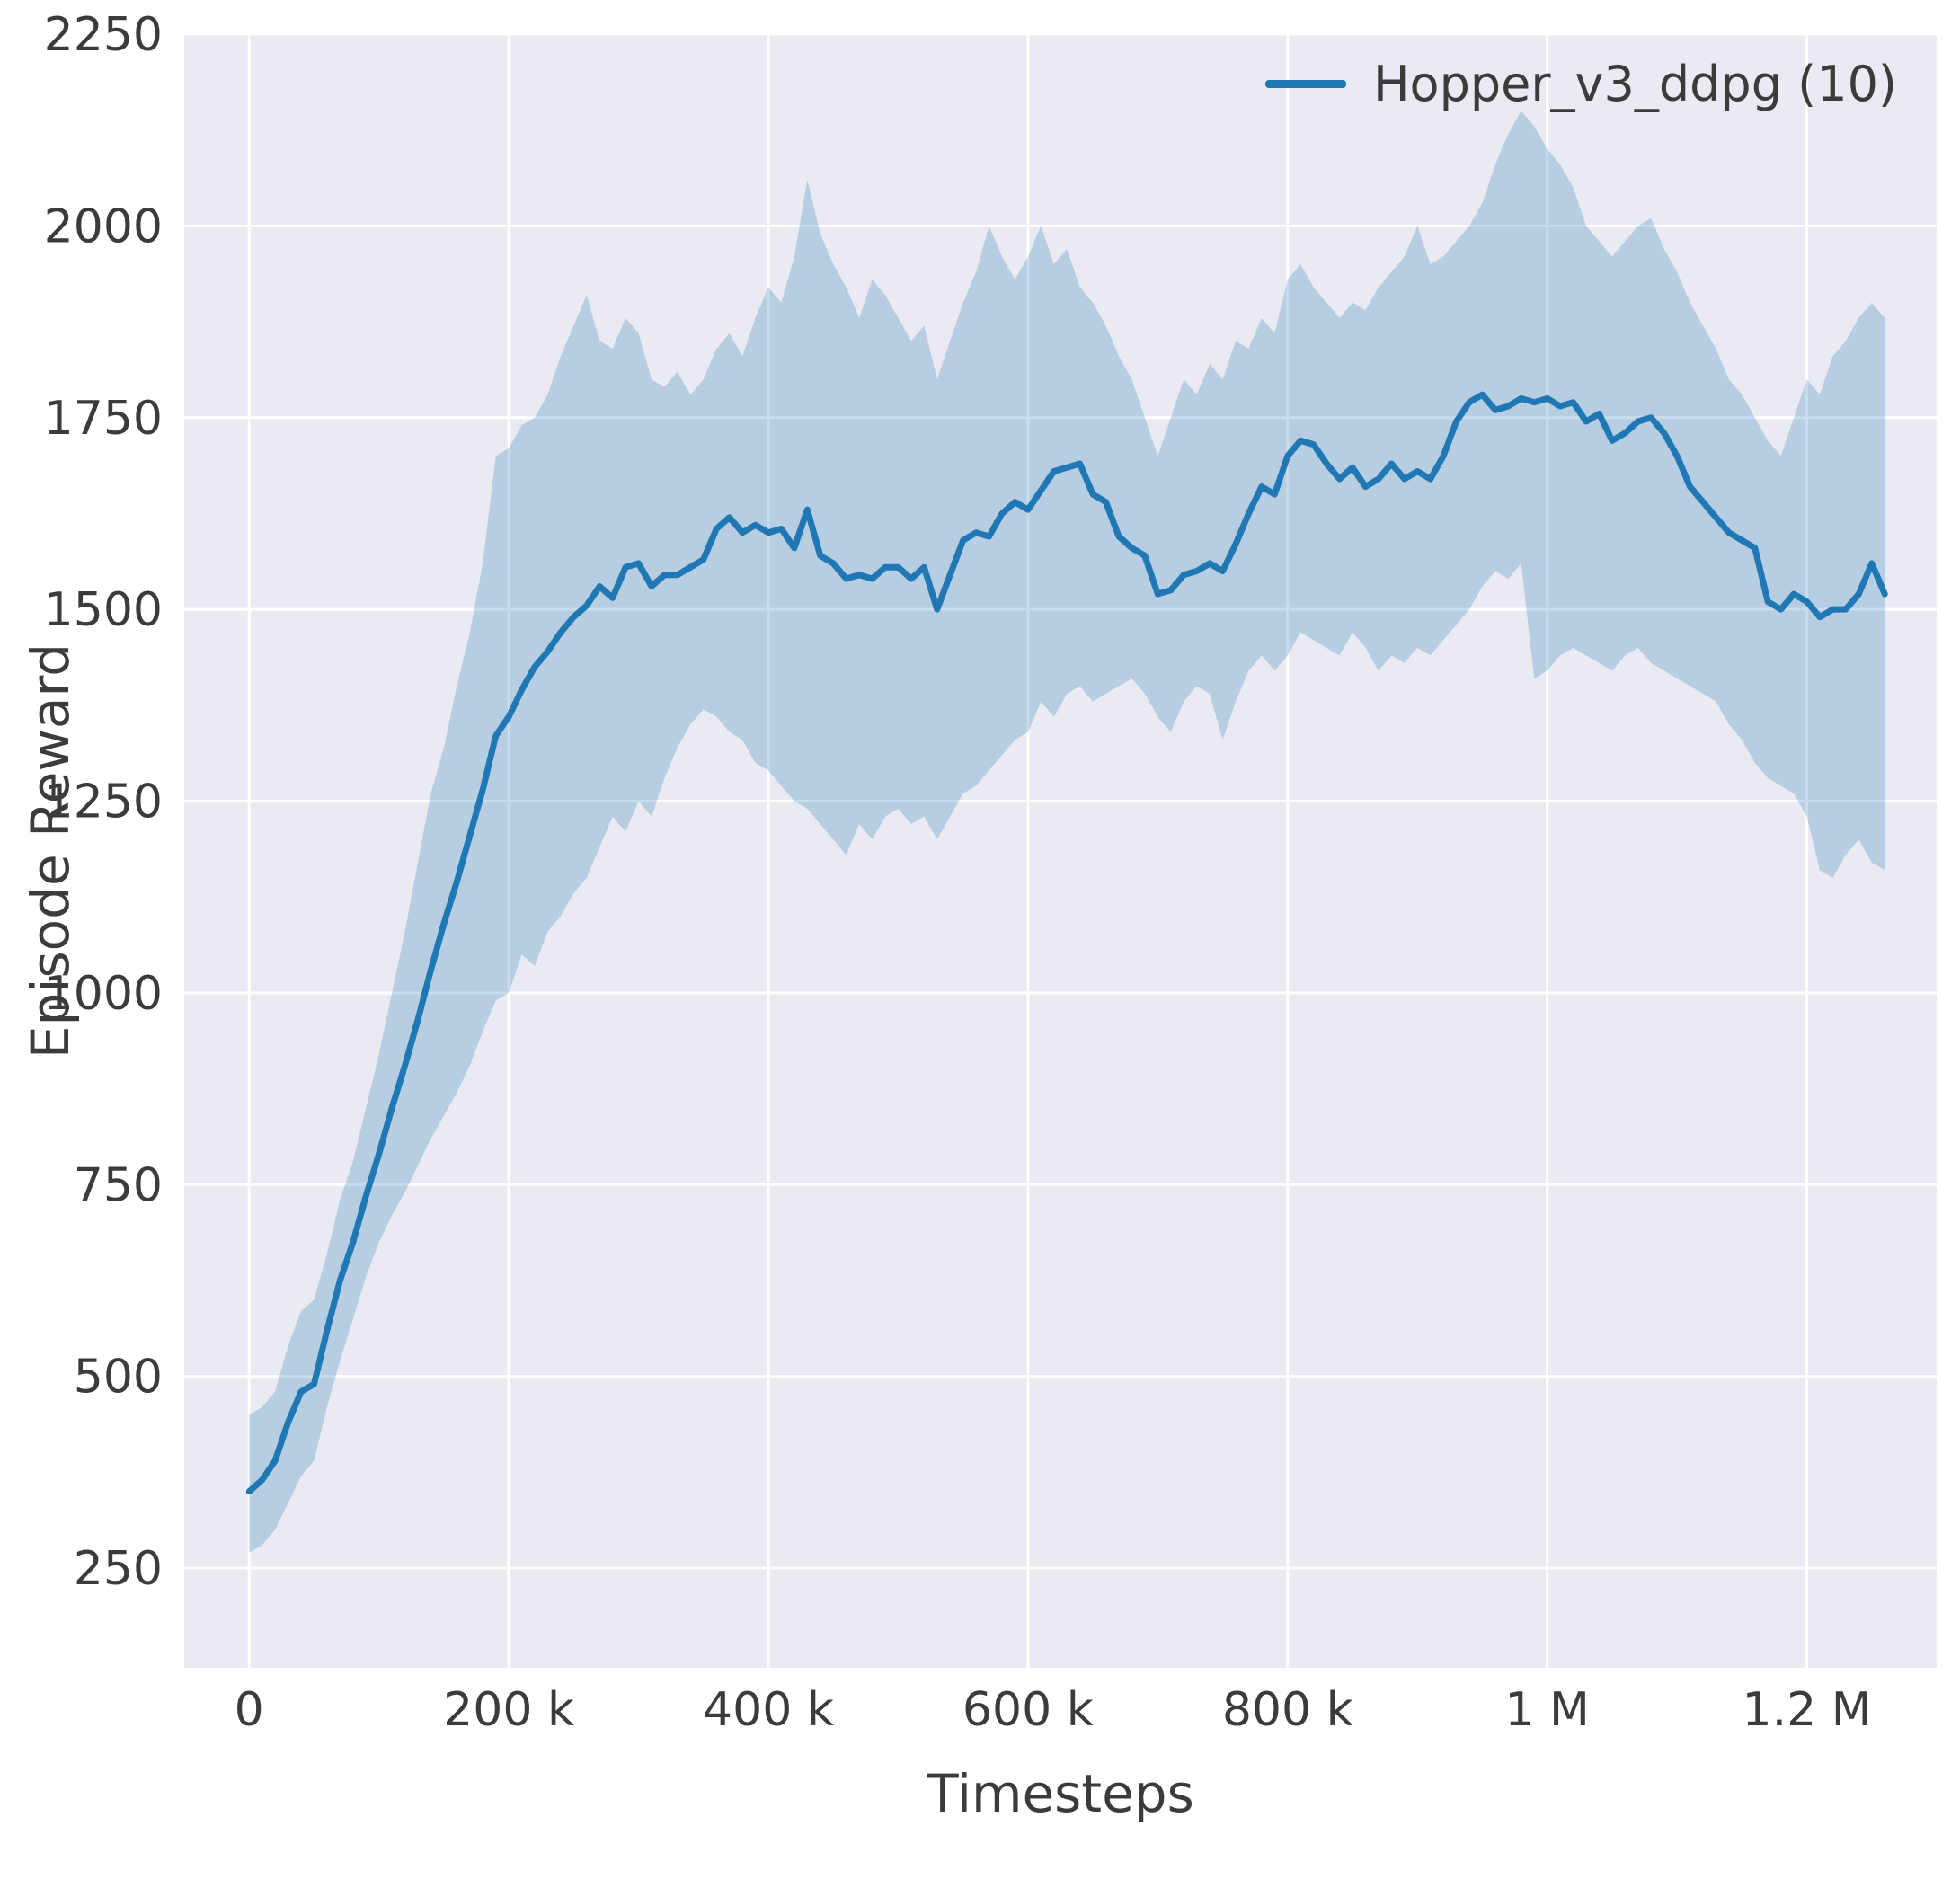 The height and width of the screenshot is (1897, 1960). I want to click on y-tick-label: 1500, so click(104, 610).